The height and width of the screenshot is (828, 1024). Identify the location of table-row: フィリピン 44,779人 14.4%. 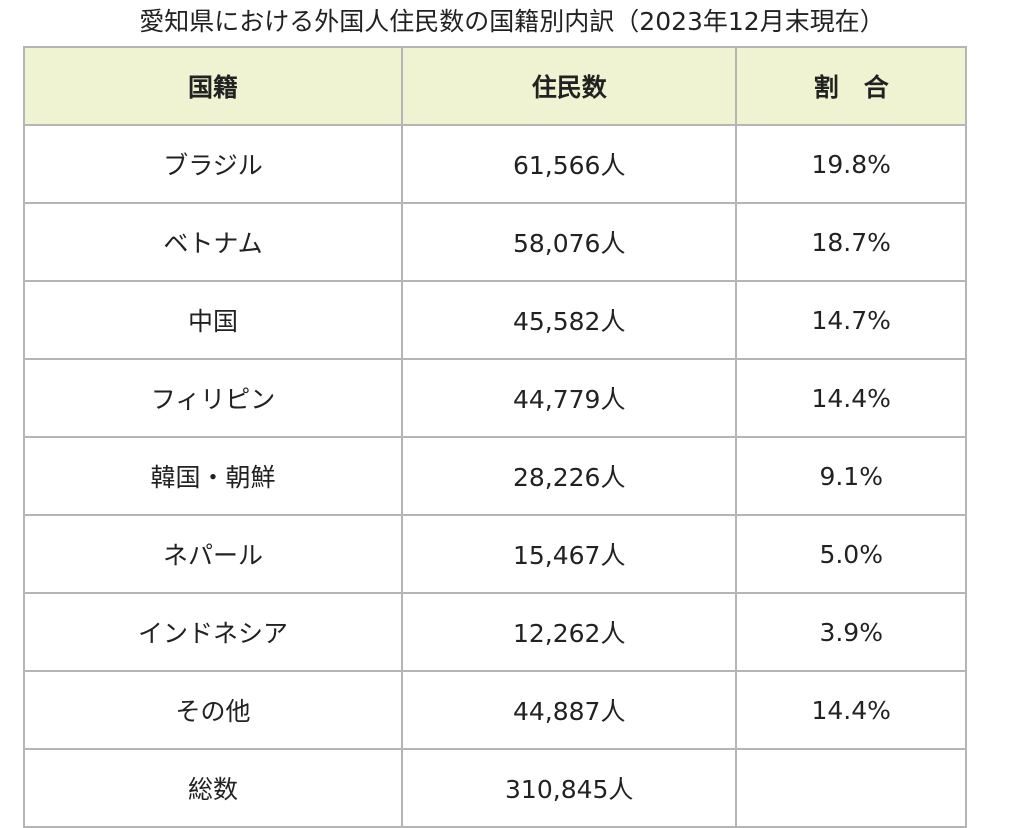
(494, 398).